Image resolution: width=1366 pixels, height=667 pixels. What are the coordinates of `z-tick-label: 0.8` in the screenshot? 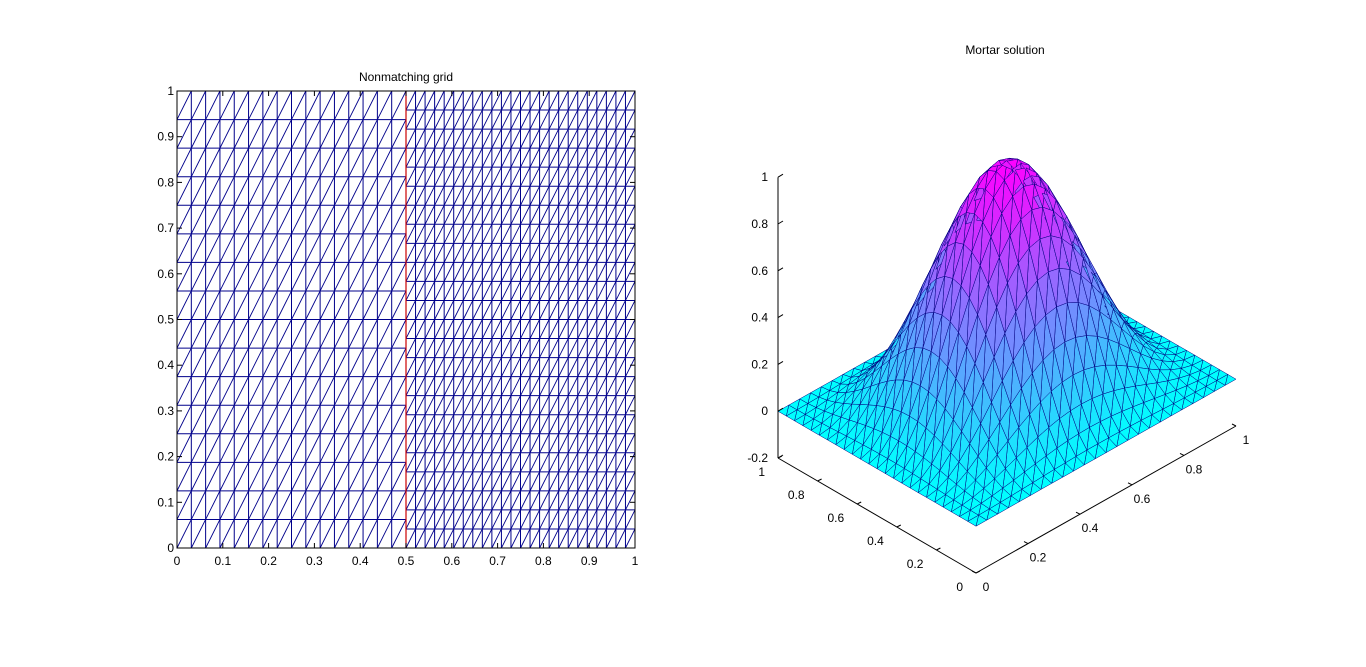 It's located at (759, 224).